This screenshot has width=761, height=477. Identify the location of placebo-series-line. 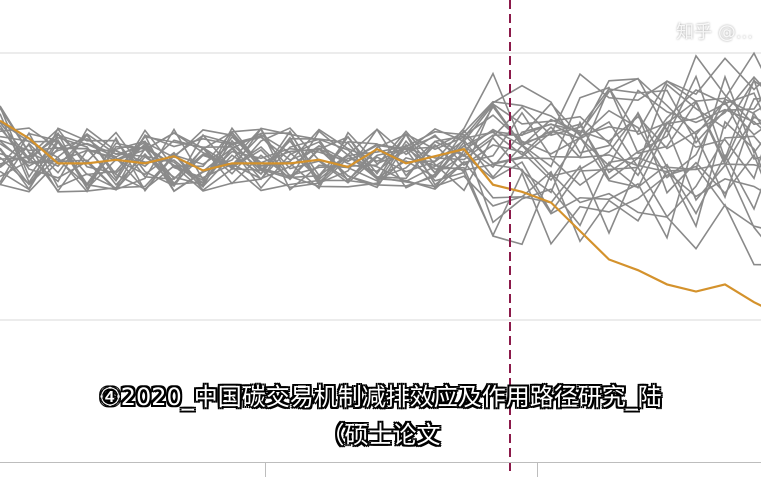
(380, 154).